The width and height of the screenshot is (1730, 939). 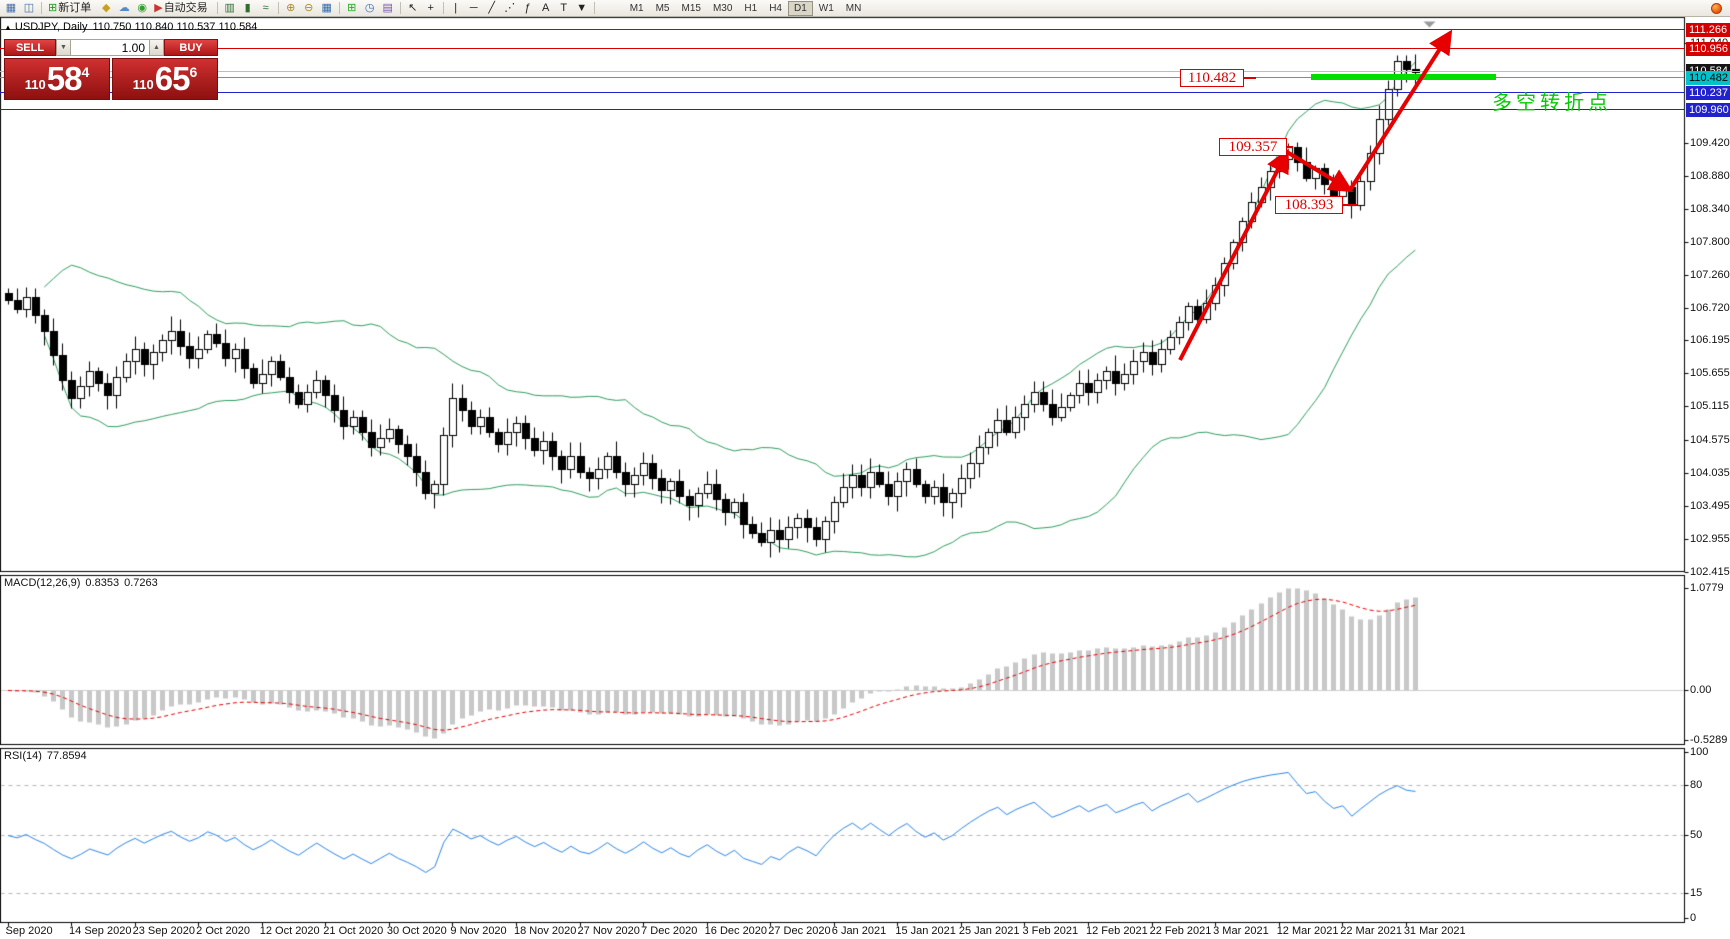 I want to click on autotrading-button-label: 自动交易, so click(x=185, y=8).